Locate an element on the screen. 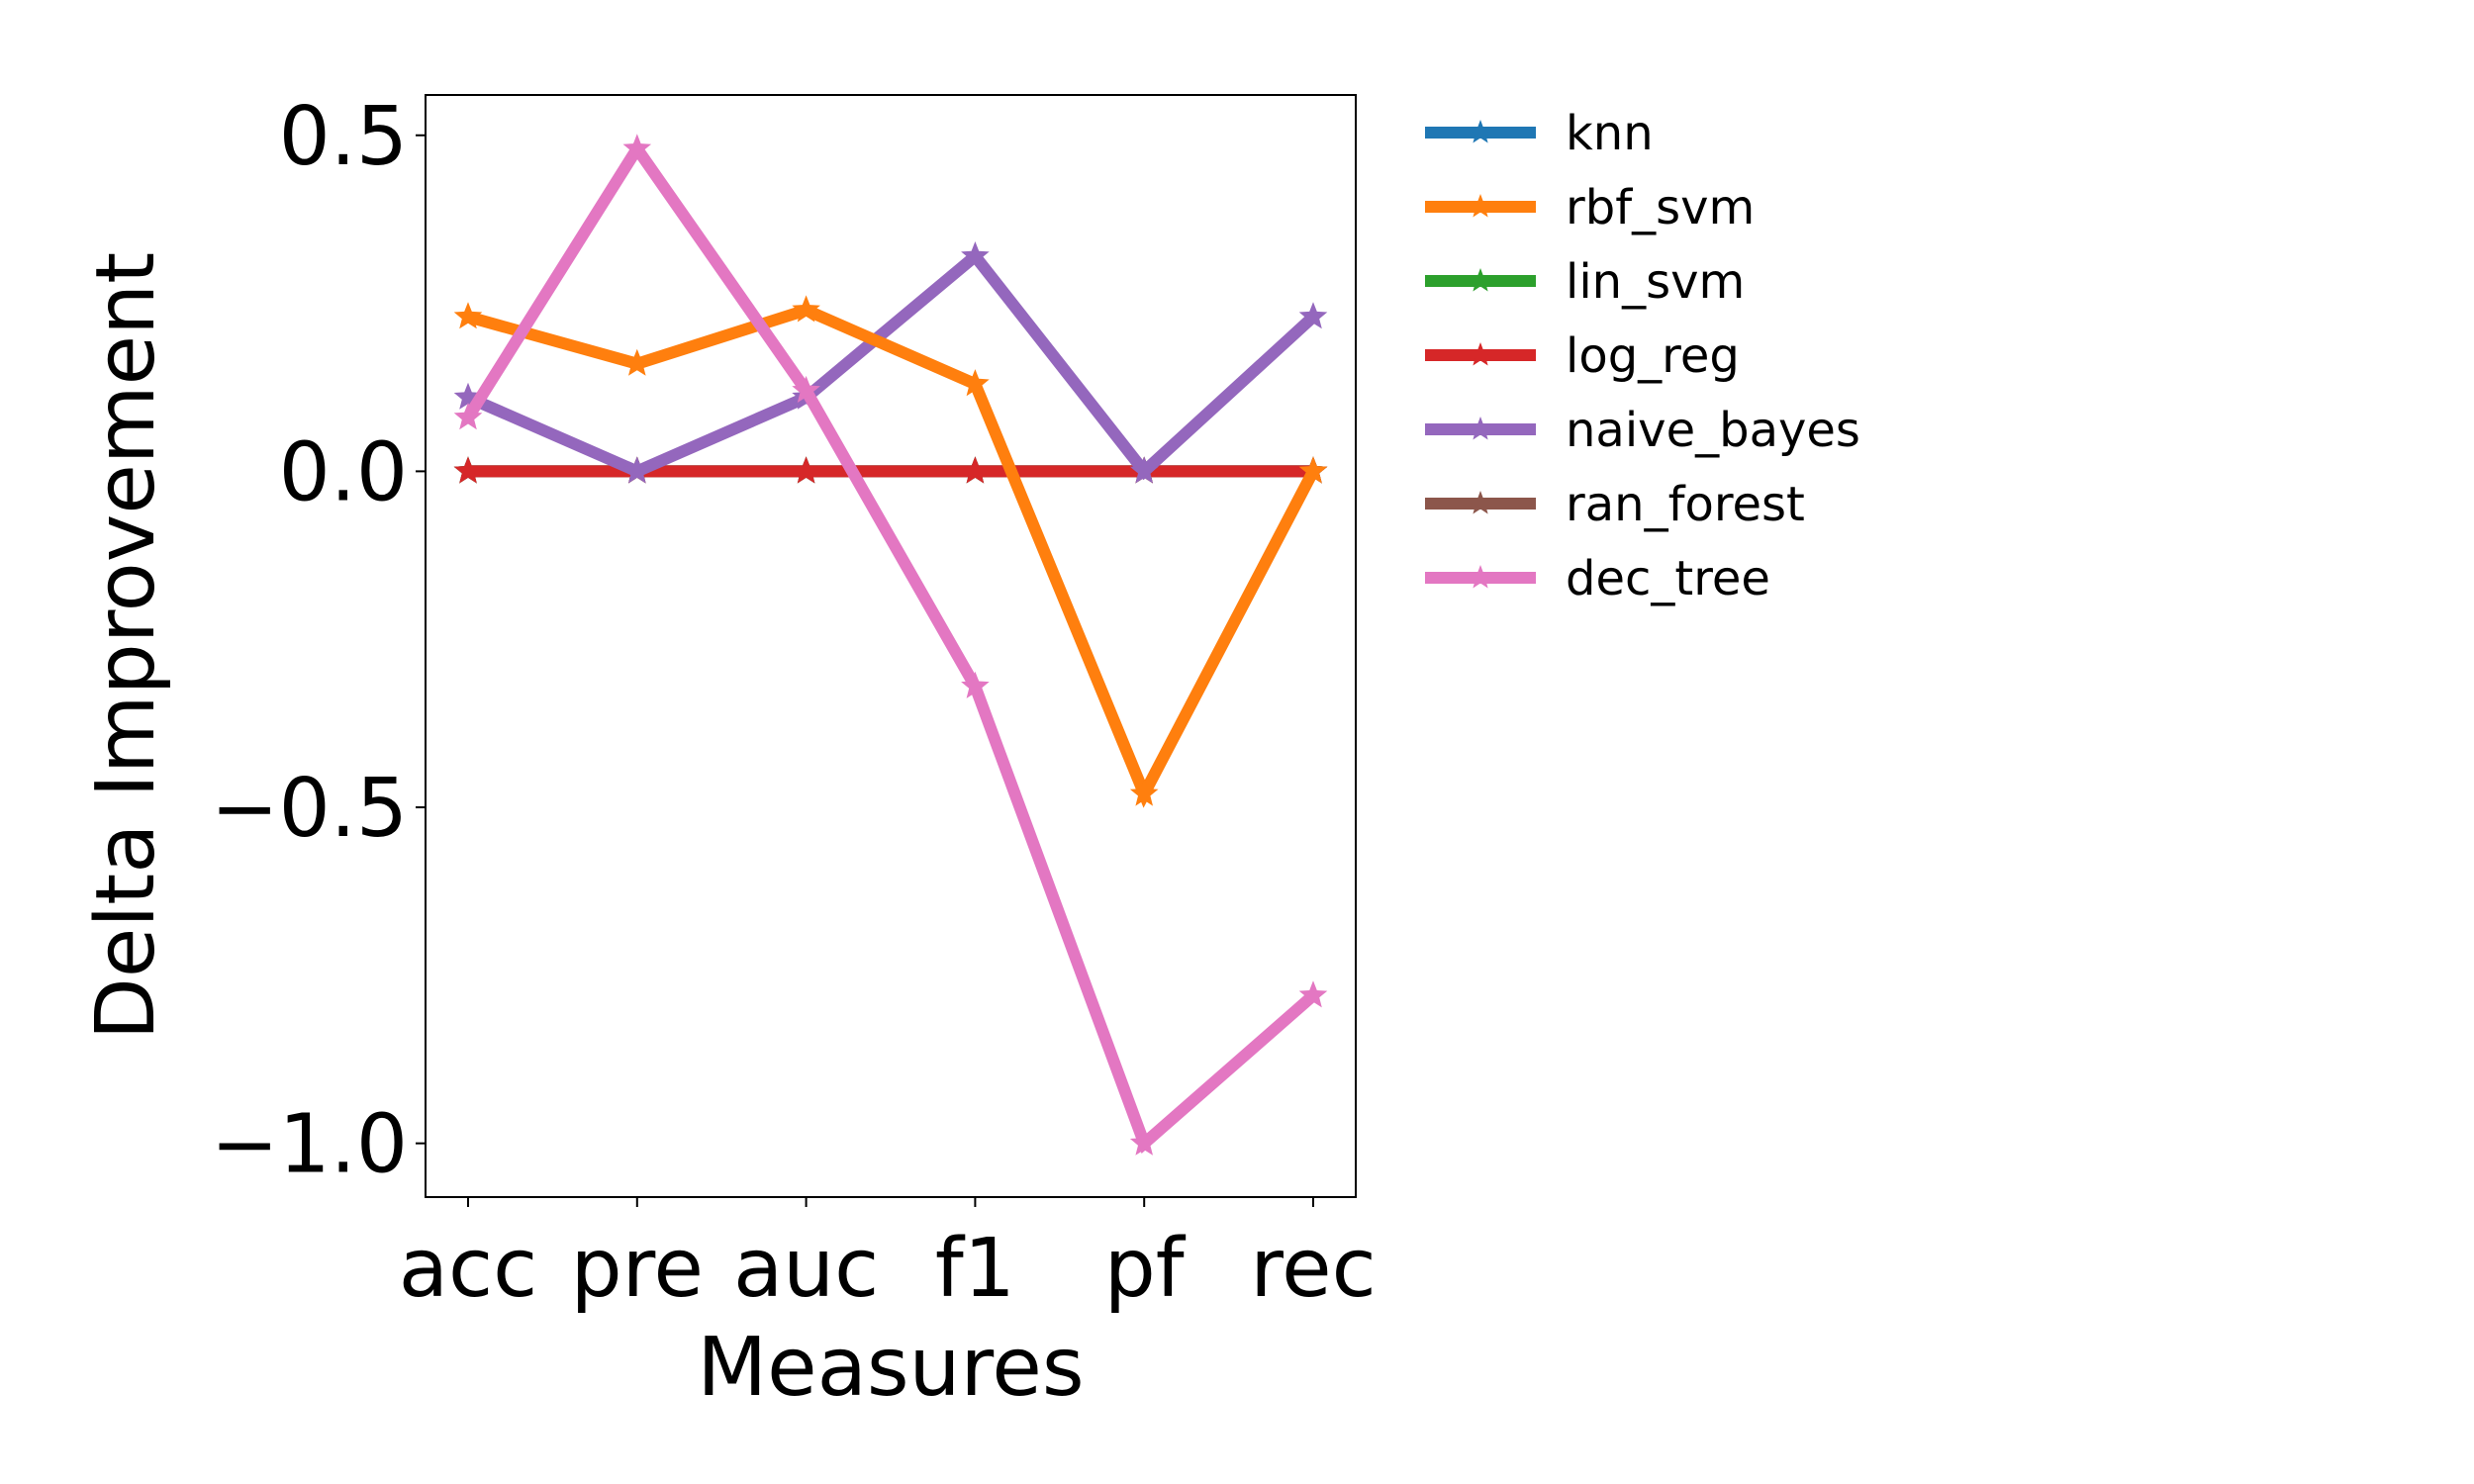  x-tick-label-pf: pf is located at coordinates (1146, 1269).